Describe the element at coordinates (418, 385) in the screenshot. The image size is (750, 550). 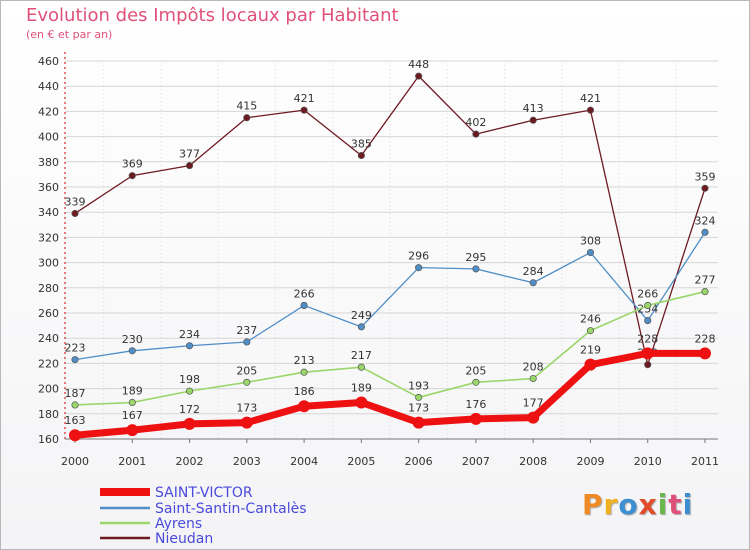
I see `data-label-ayrens: 193` at that location.